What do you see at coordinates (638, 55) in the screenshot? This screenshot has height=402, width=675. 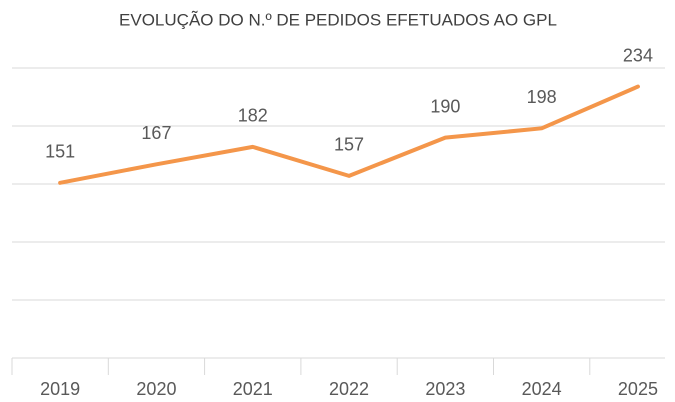 I see `data-label: 234` at bounding box center [638, 55].